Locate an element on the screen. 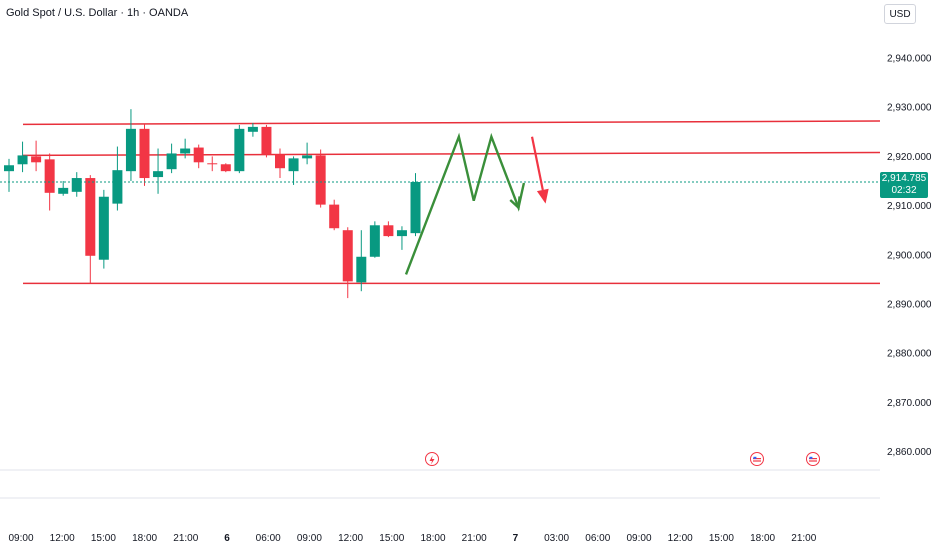  current-price-value: 2,914.785 is located at coordinates (904, 178).